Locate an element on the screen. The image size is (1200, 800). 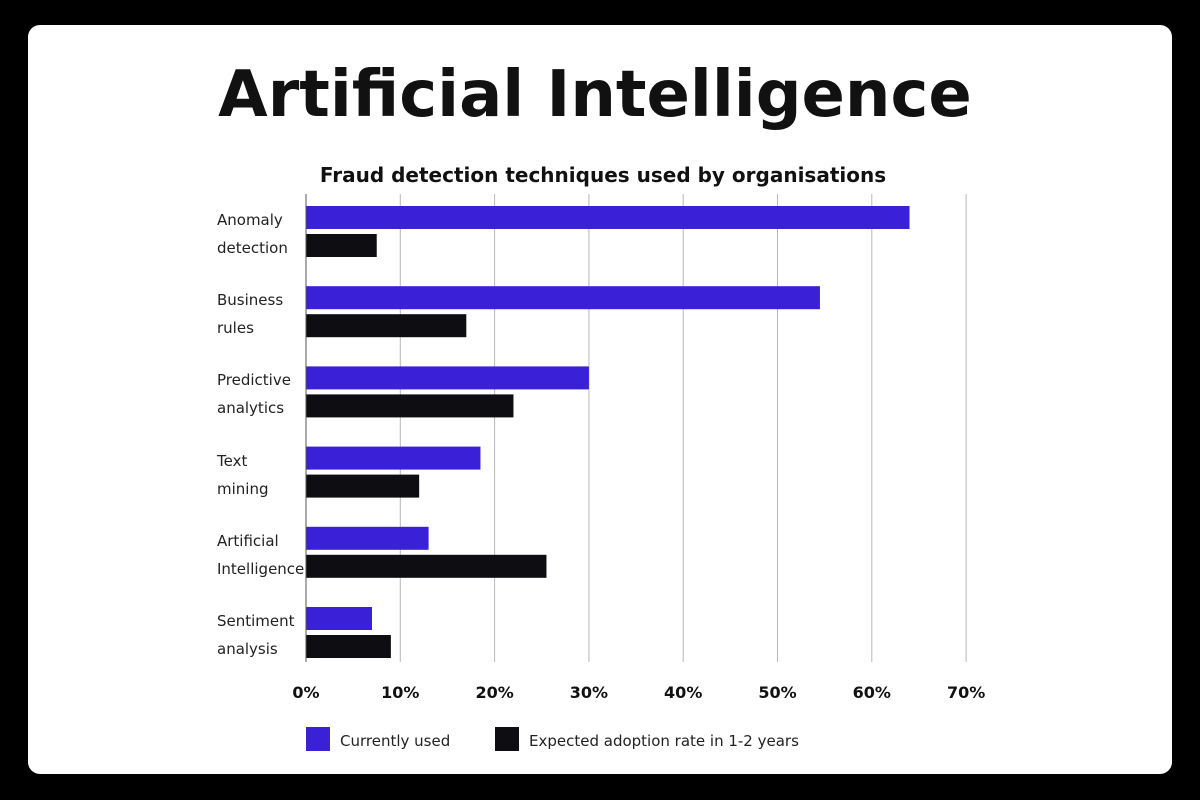
legend-label-expected: Expected adoption rate in 1-2 years is located at coordinates (664, 741).